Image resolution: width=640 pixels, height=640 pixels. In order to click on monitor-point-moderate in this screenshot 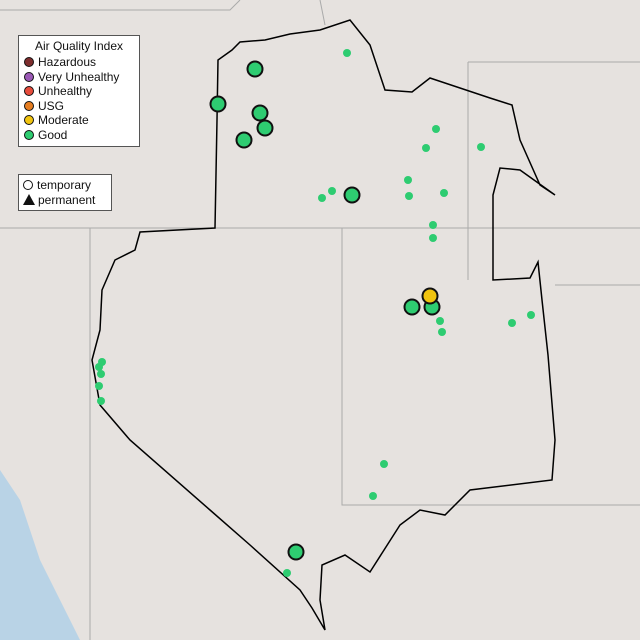, I will do `click(430, 296)`.